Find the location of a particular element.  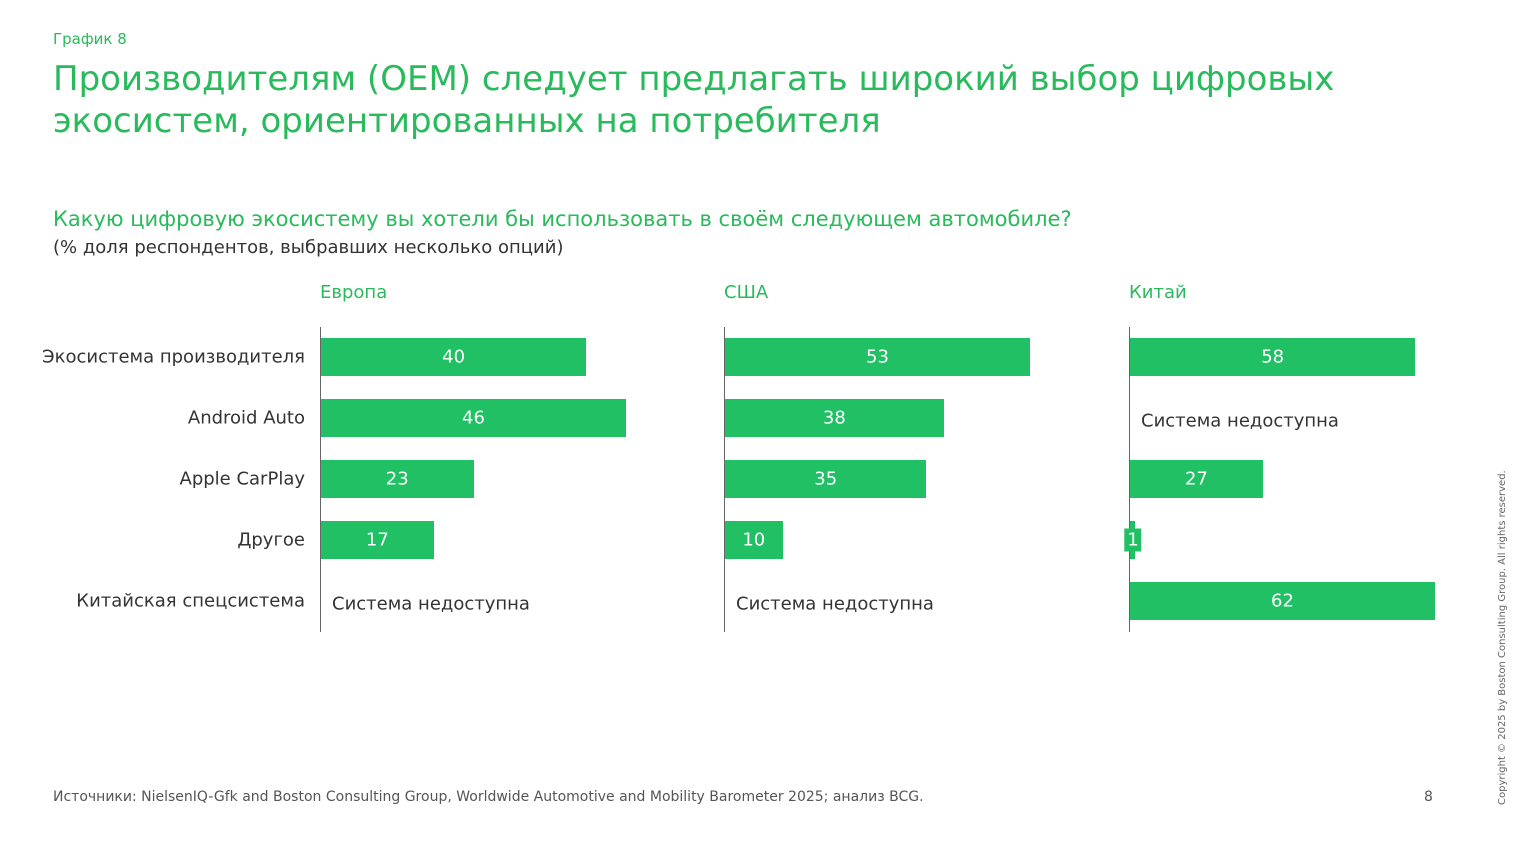

panel-title: Китай is located at coordinates (1158, 292).